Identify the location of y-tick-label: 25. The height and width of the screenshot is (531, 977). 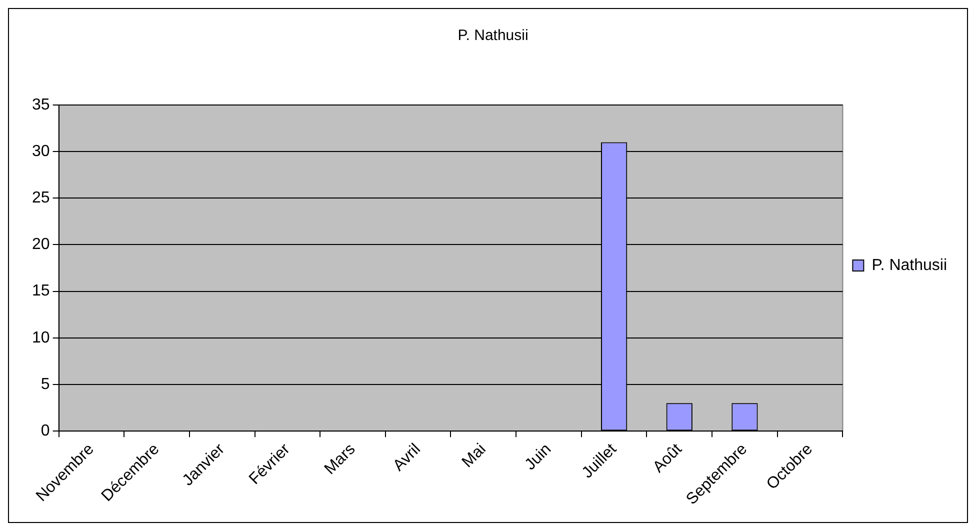
(41, 198).